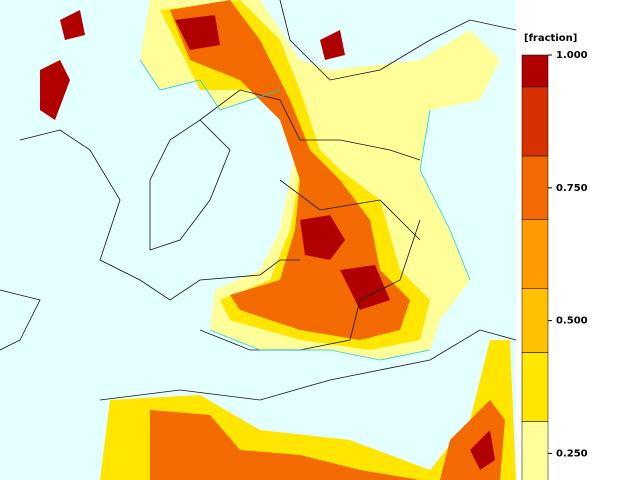 The height and width of the screenshot is (480, 640). Describe the element at coordinates (572, 453) in the screenshot. I see `colorbar-tick-label: 0.250` at that location.